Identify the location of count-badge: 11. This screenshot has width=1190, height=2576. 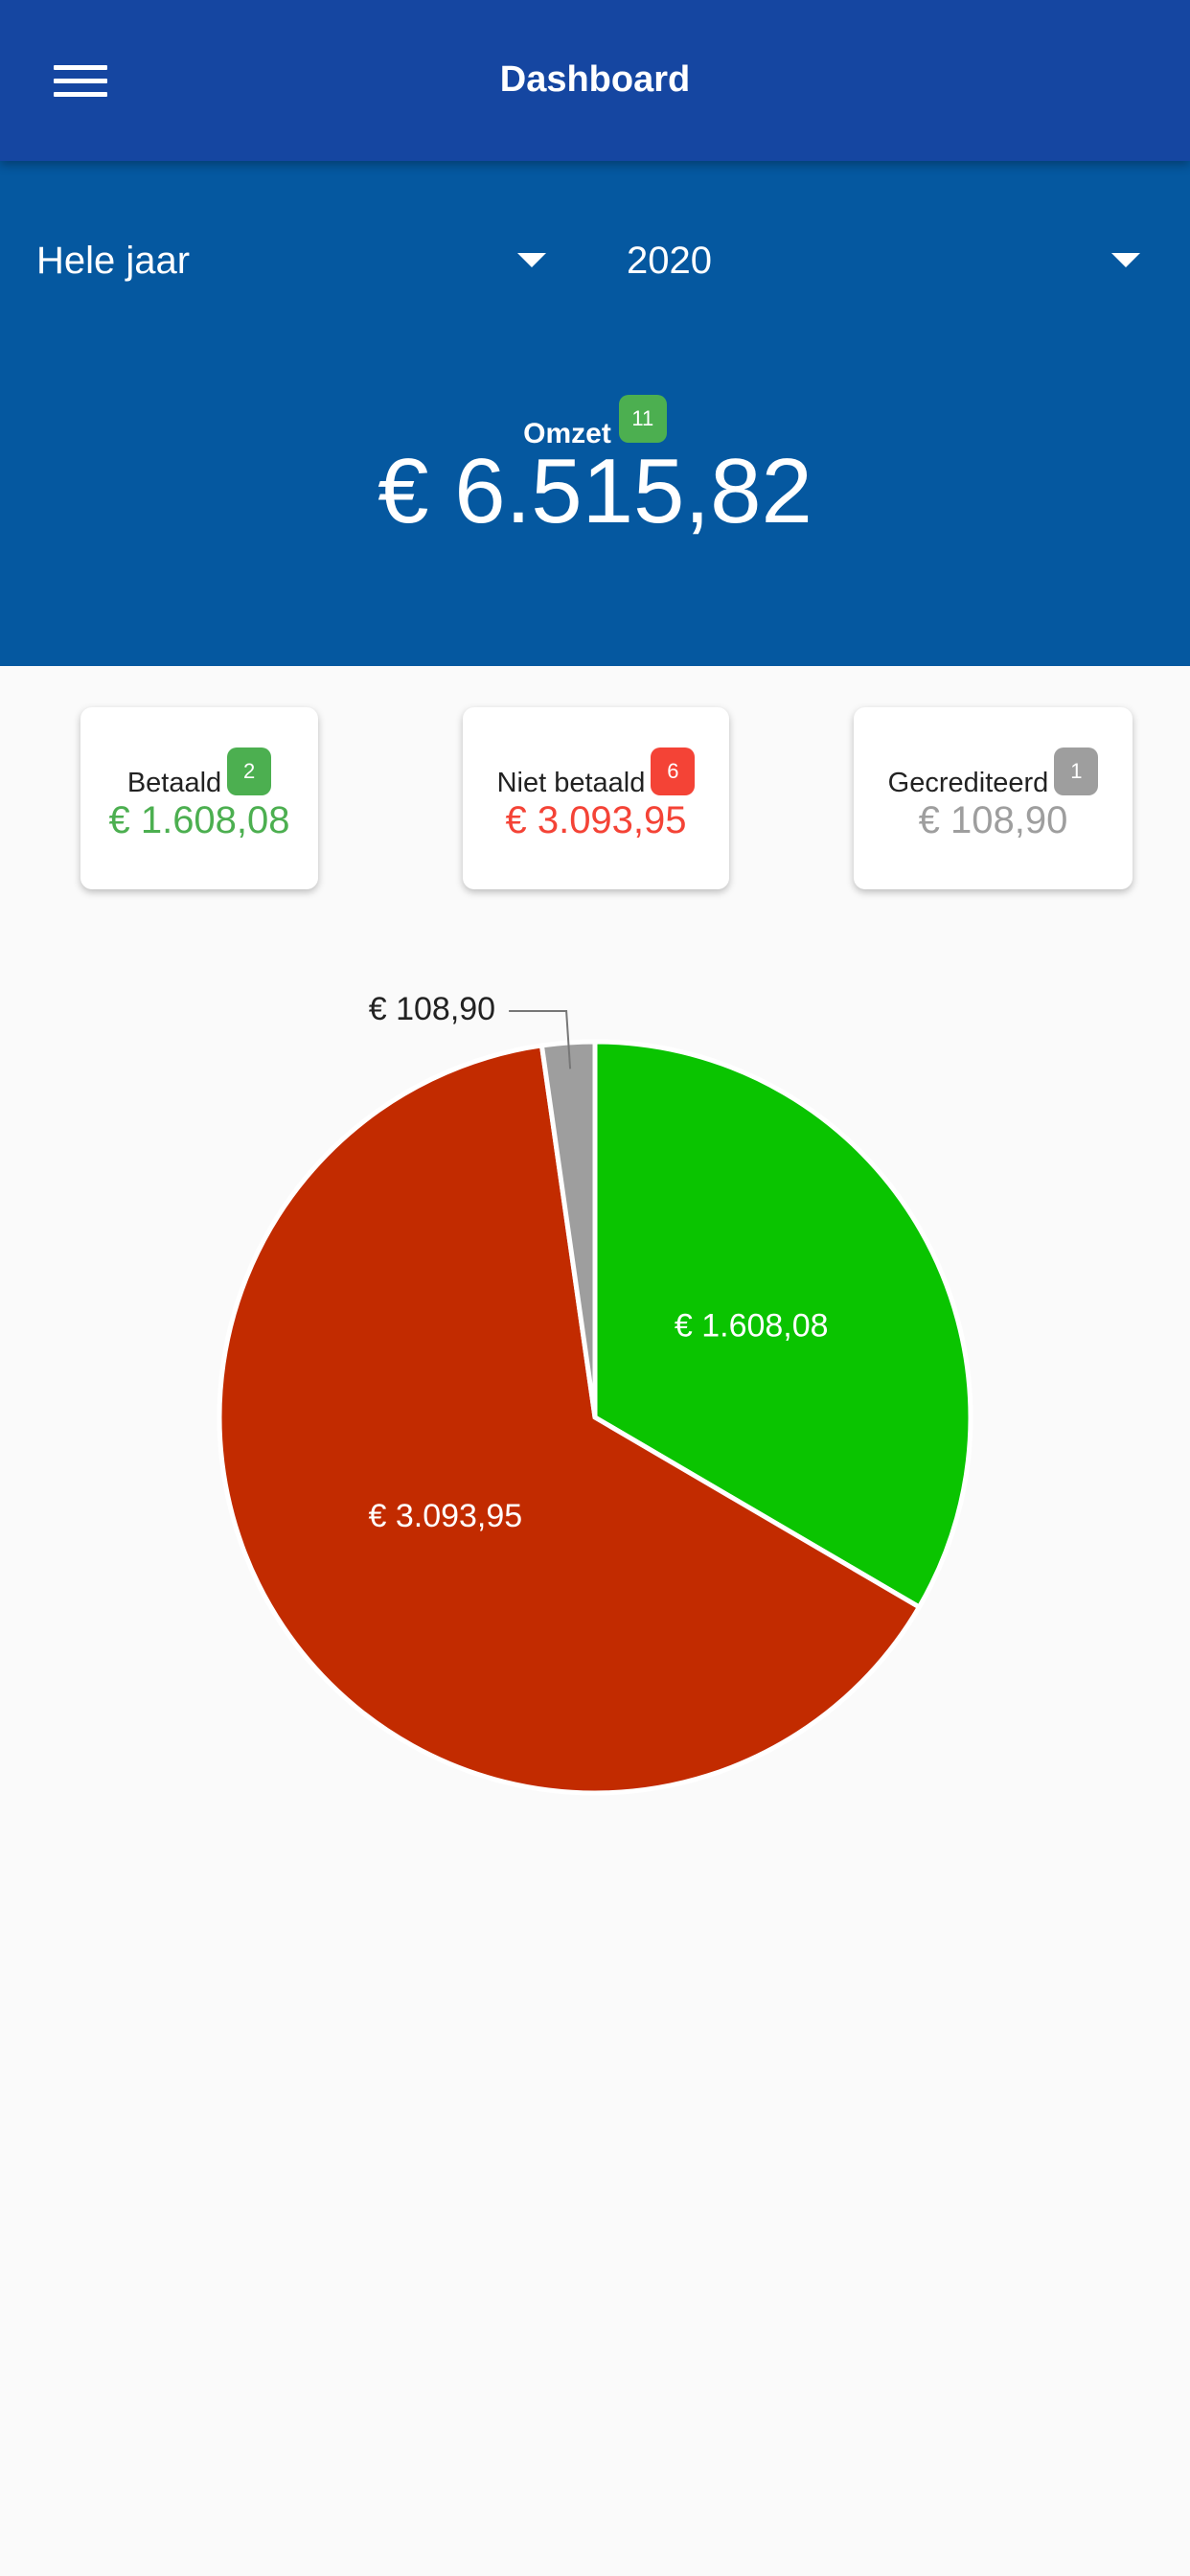
(642, 419).